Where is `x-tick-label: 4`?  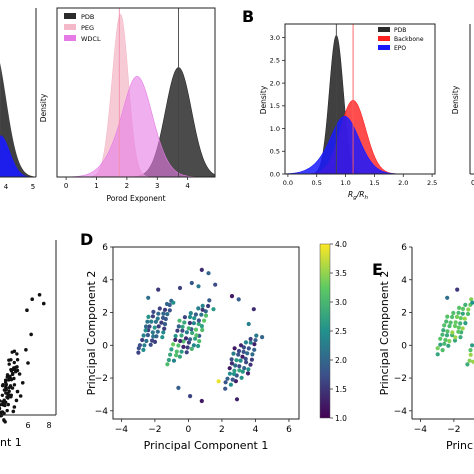
x-tick-label: 4 is located at coordinates (256, 430).